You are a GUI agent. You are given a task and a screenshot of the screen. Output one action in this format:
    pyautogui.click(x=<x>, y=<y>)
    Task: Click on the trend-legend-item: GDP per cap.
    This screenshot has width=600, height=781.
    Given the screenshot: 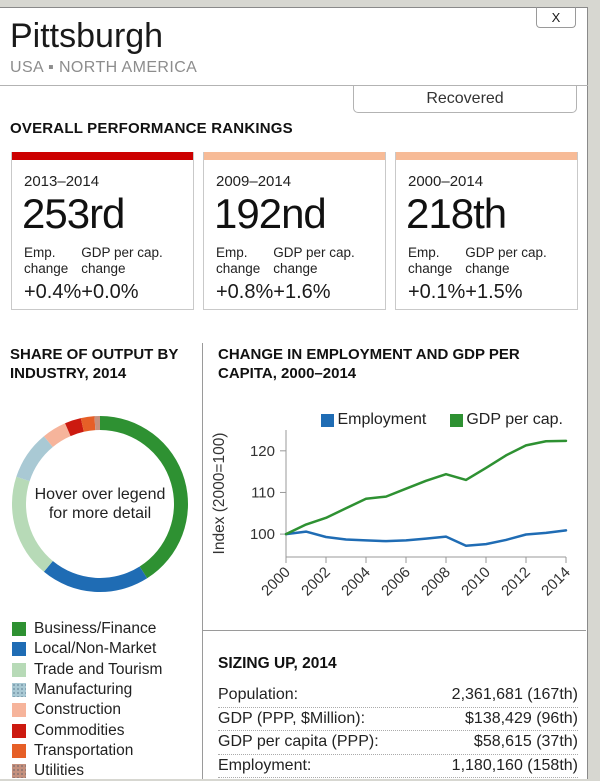 What is the action you would take?
    pyautogui.click(x=506, y=420)
    